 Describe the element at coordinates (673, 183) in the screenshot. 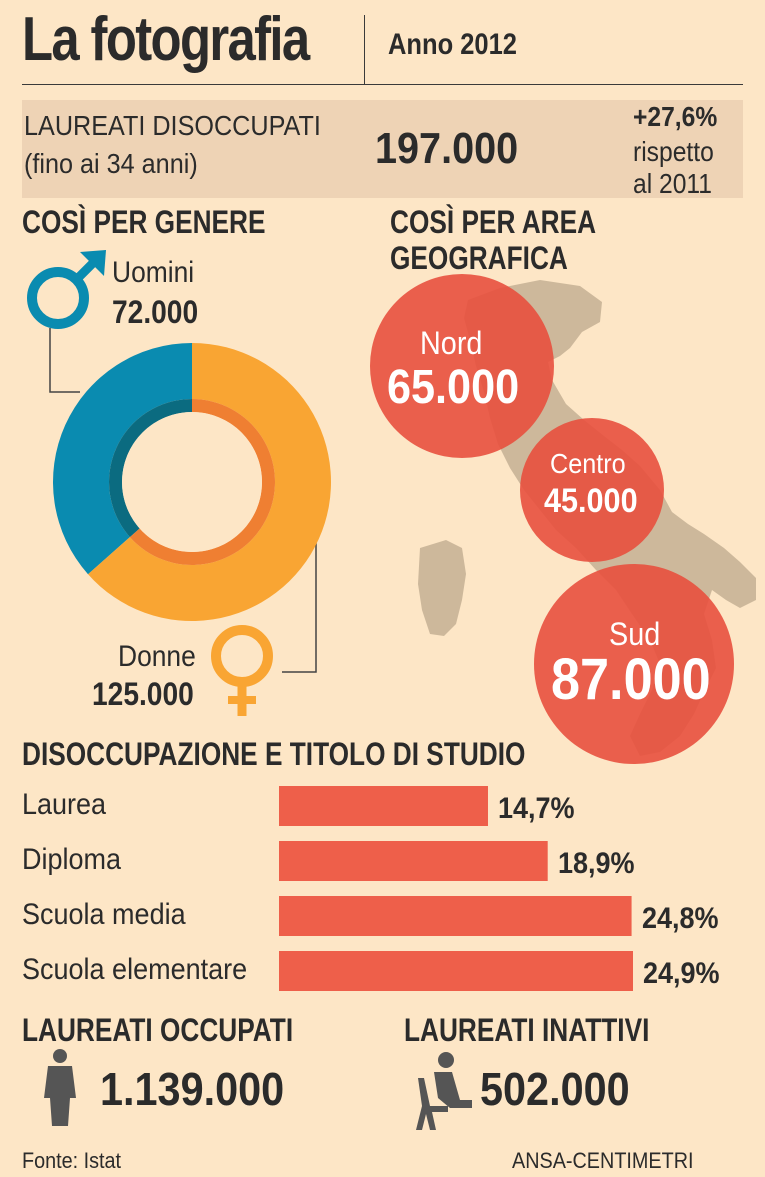

I see `summary-change-year: al 2011` at that location.